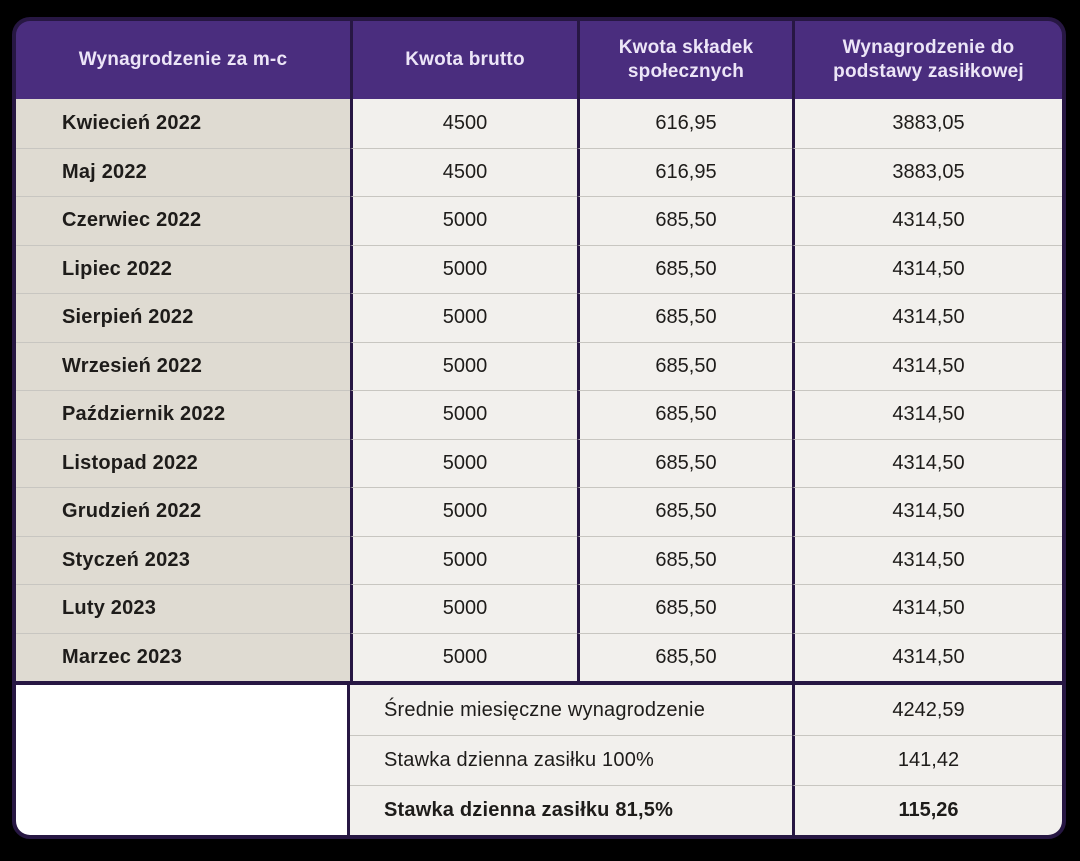  Describe the element at coordinates (927, 710) in the screenshot. I see `summary-value: 4242,59` at that location.